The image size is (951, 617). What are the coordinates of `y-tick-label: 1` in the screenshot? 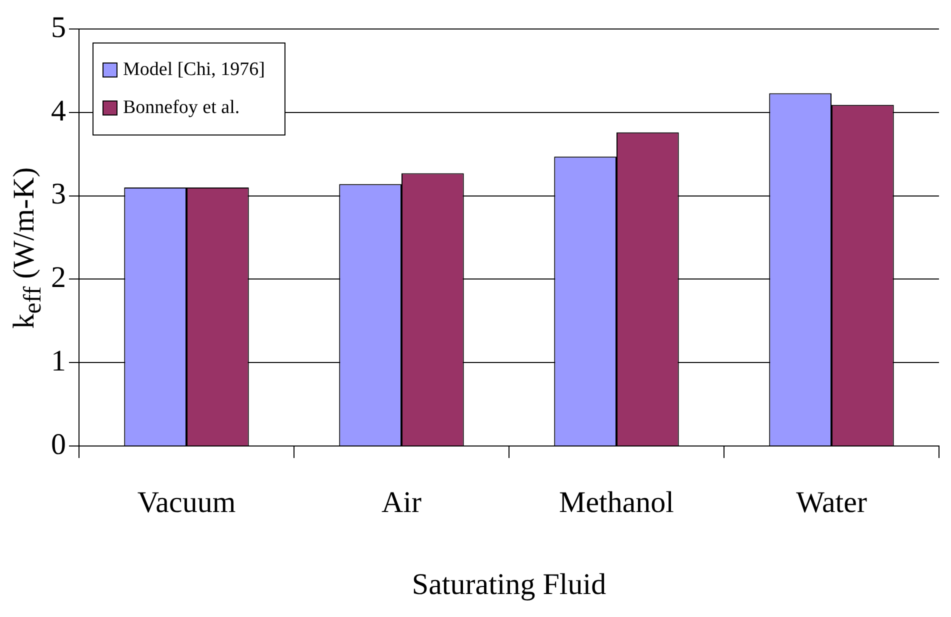 It's located at (58, 361).